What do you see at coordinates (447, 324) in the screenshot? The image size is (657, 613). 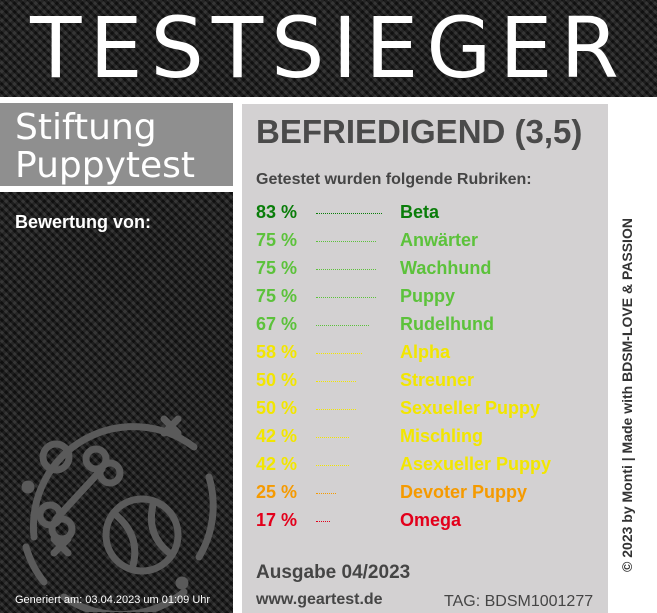 I see `category-name: Rudelhund` at bounding box center [447, 324].